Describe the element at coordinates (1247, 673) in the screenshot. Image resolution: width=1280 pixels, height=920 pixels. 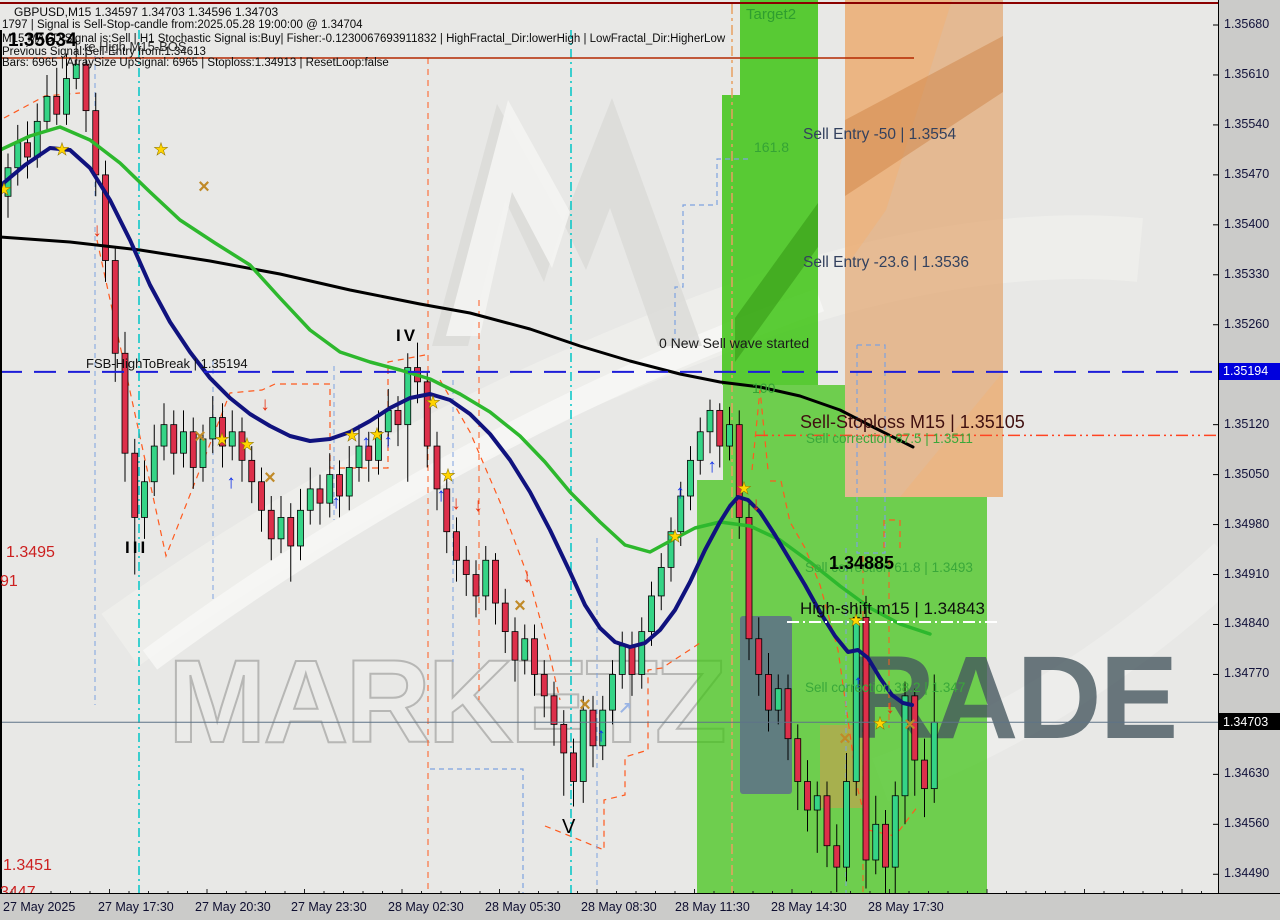
I see `price-axis-label: 1.34770` at that location.